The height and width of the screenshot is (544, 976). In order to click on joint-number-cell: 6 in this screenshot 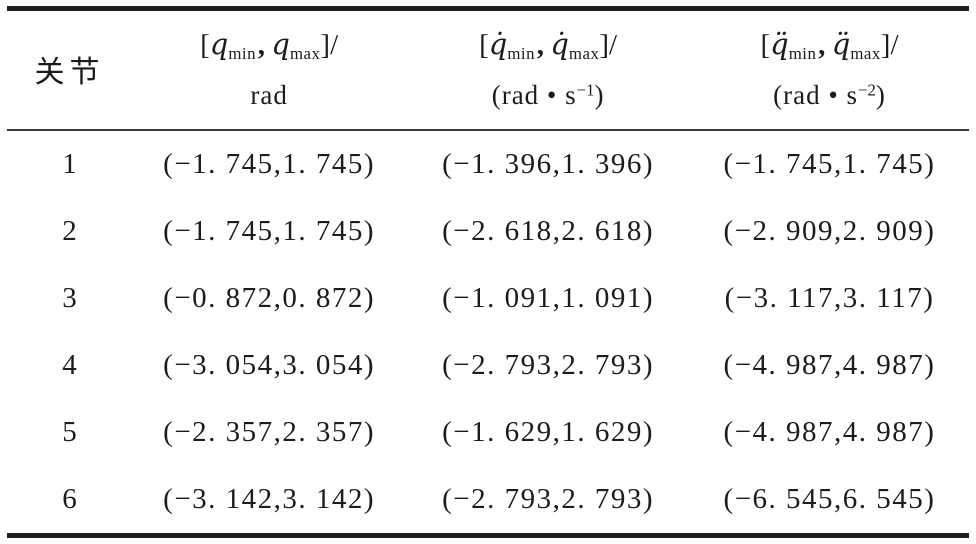, I will do `click(69, 499)`.